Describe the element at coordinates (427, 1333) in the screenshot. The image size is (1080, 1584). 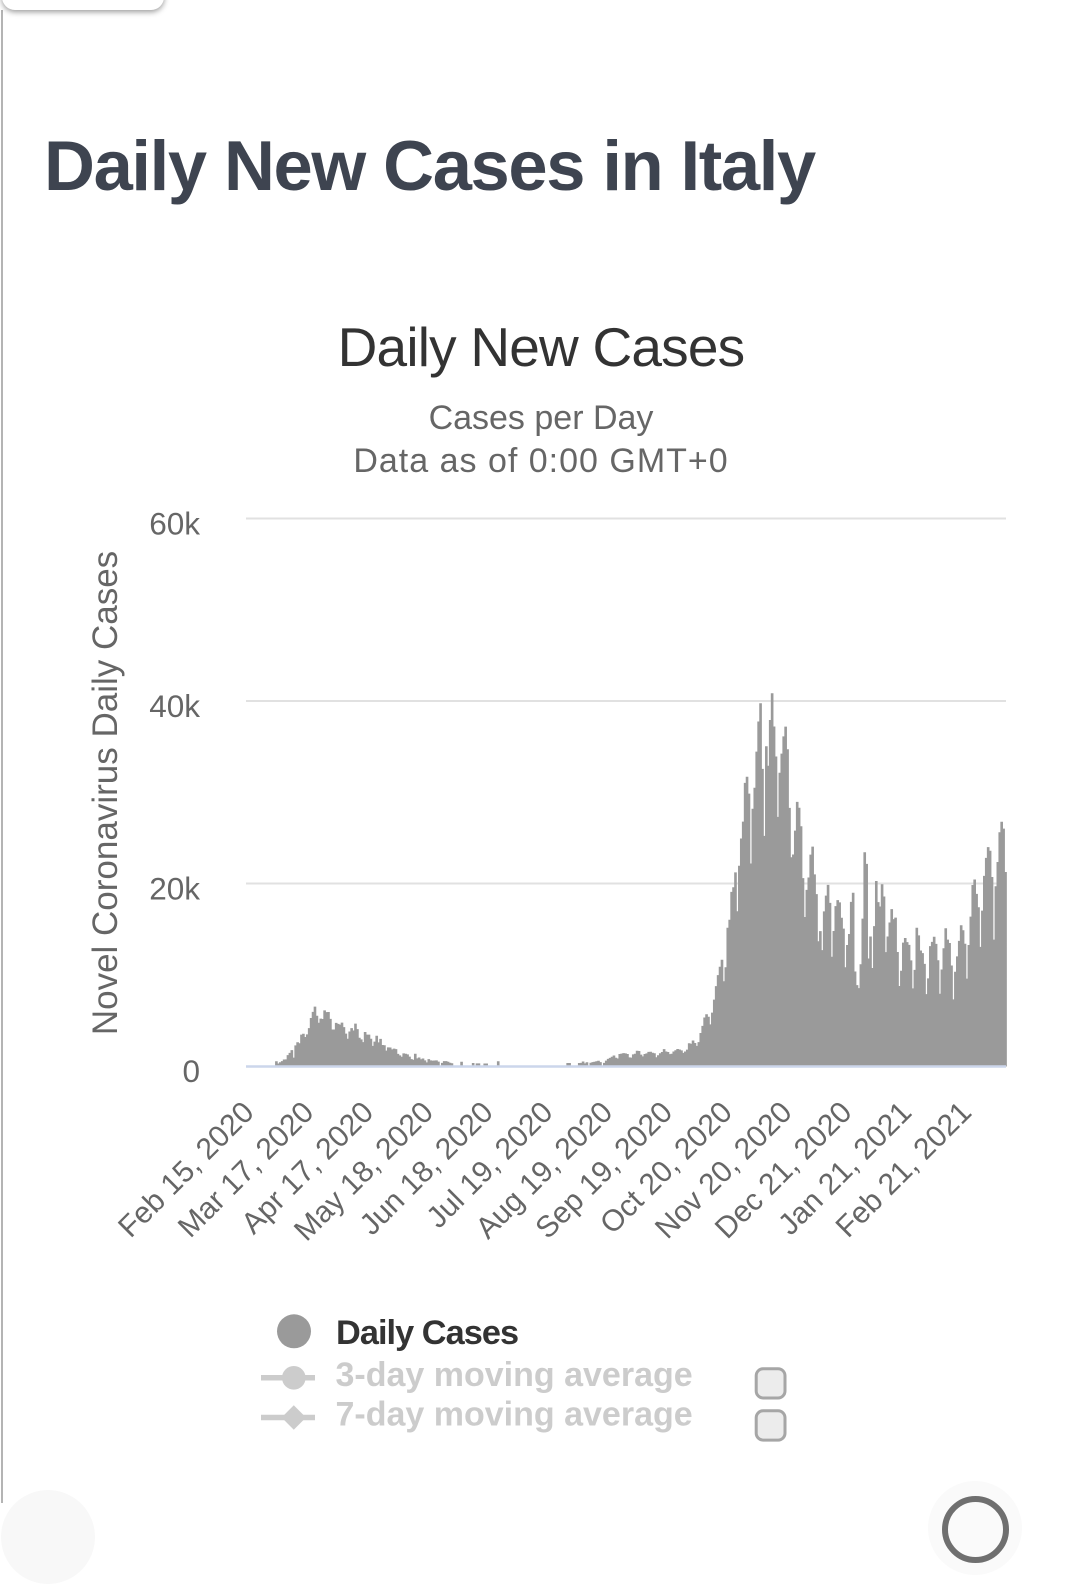
I see `svg-text: Daily Cases` at that location.